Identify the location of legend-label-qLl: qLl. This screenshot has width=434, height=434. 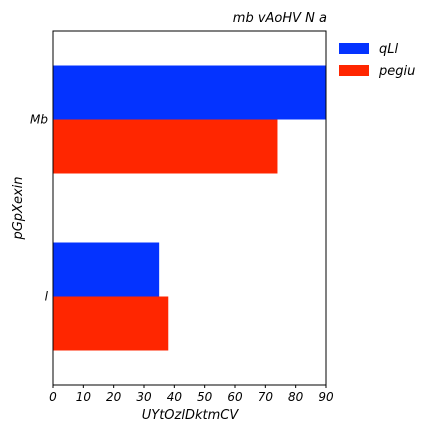
(388, 49).